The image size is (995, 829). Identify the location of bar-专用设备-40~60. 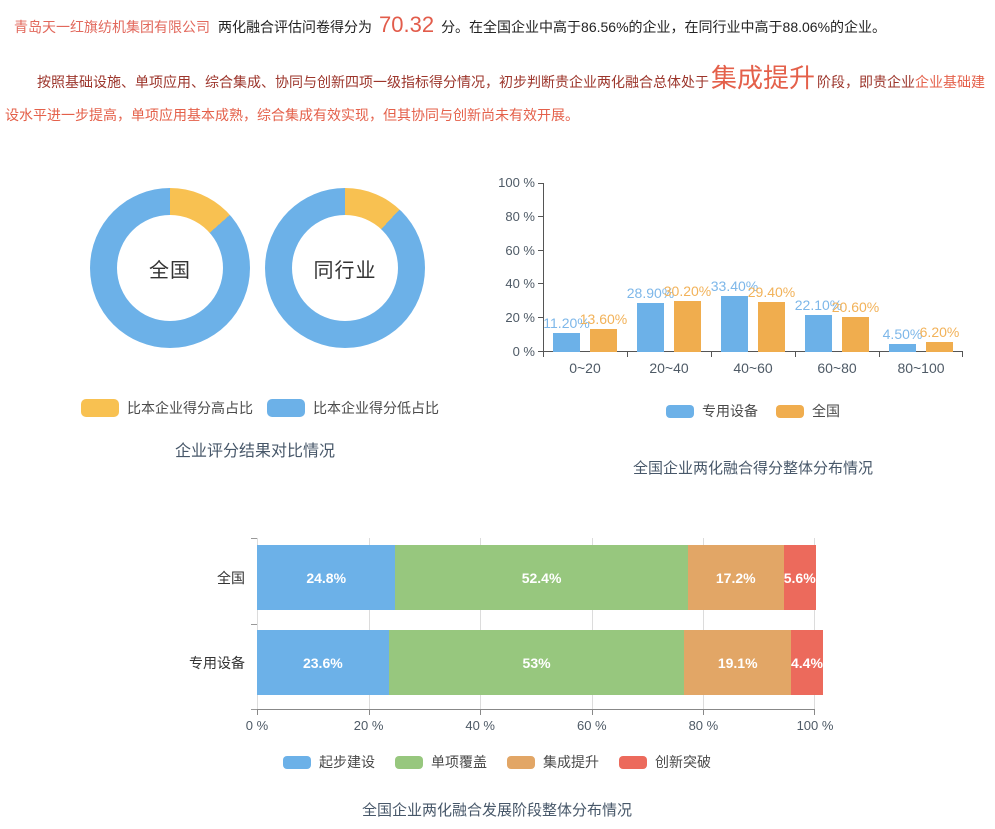
(734, 323).